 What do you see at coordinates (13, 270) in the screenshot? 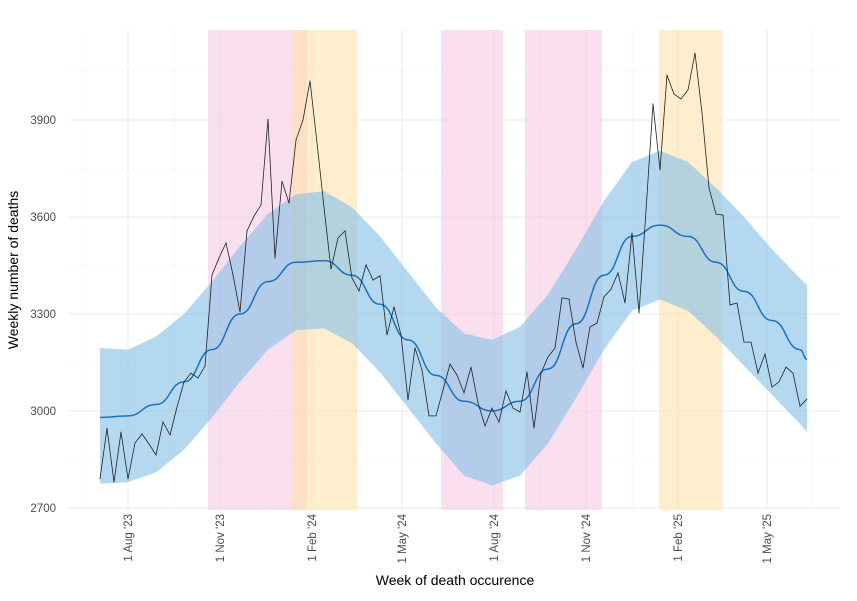
I see `y-axis-title: Weekly number of deaths` at bounding box center [13, 270].